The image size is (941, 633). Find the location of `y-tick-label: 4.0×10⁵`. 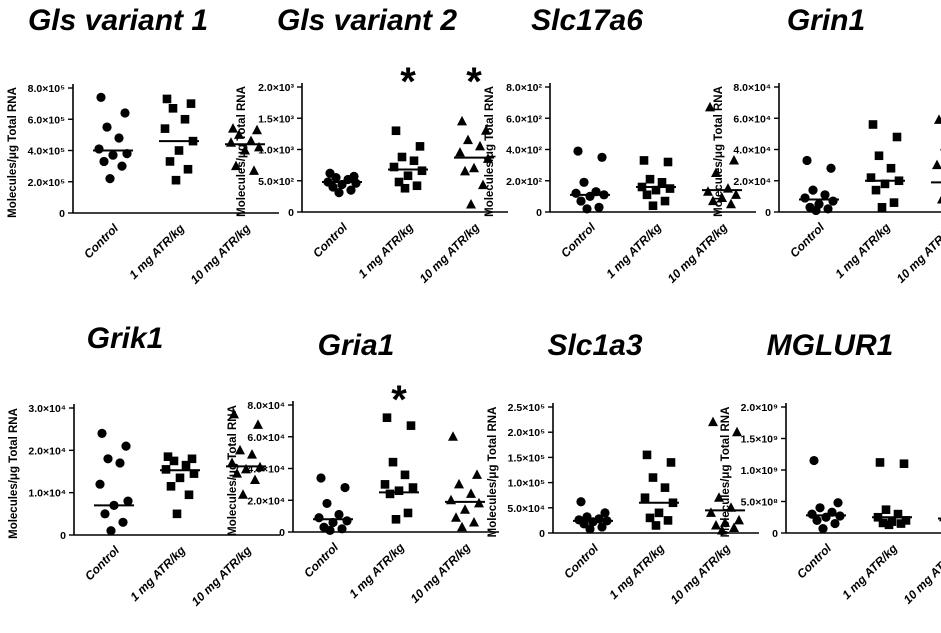

y-tick-label: 4.0×10⁵ is located at coordinates (46, 152).